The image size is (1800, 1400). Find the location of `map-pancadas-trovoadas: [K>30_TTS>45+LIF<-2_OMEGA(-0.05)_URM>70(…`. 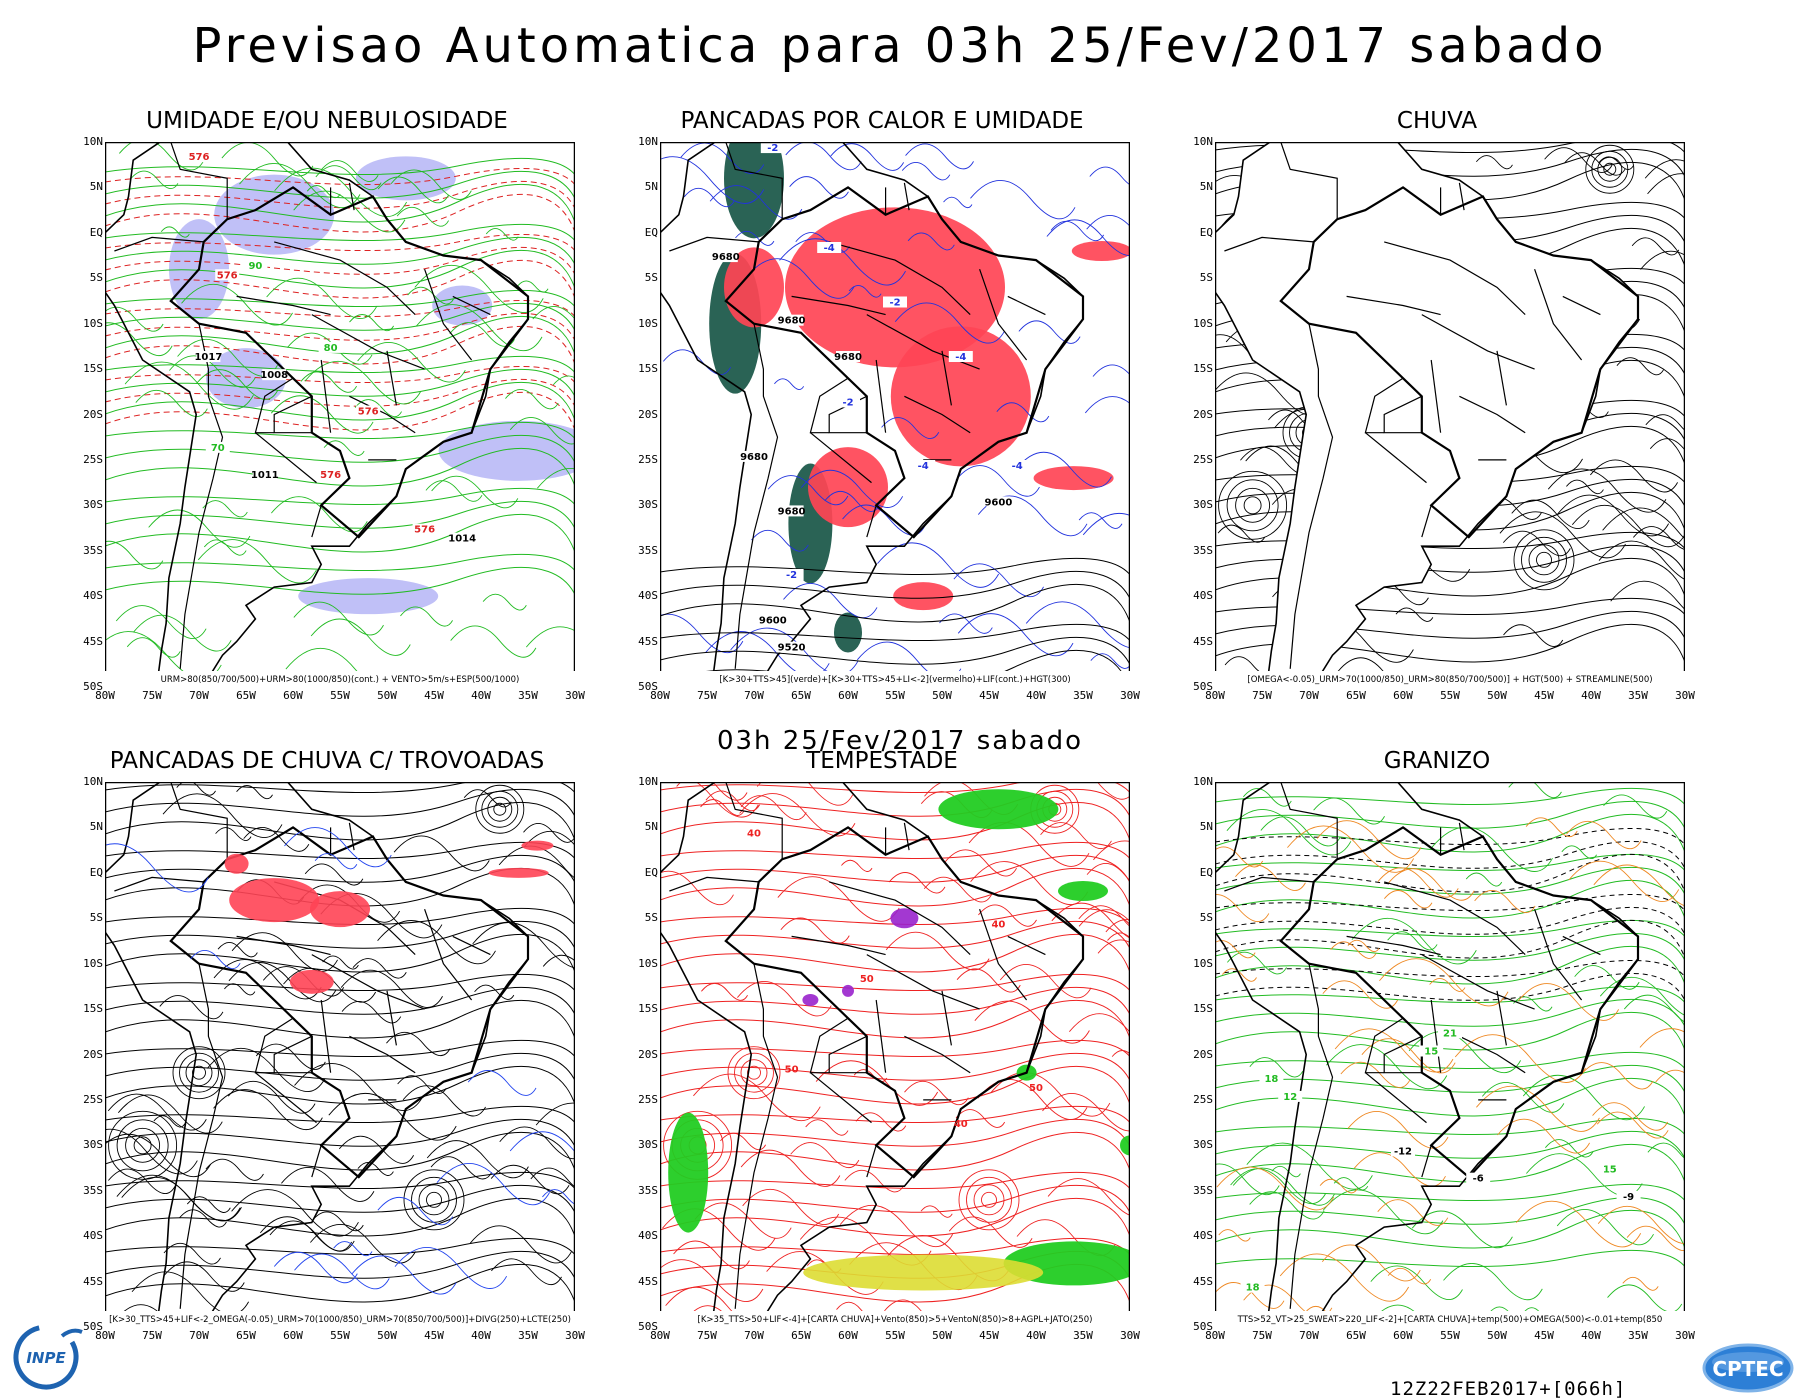

map-pancadas-trovoadas: [K>30_TTS>45+LIF<-2_OMEGA(-0.05)_URM>70(… is located at coordinates (340, 1054).